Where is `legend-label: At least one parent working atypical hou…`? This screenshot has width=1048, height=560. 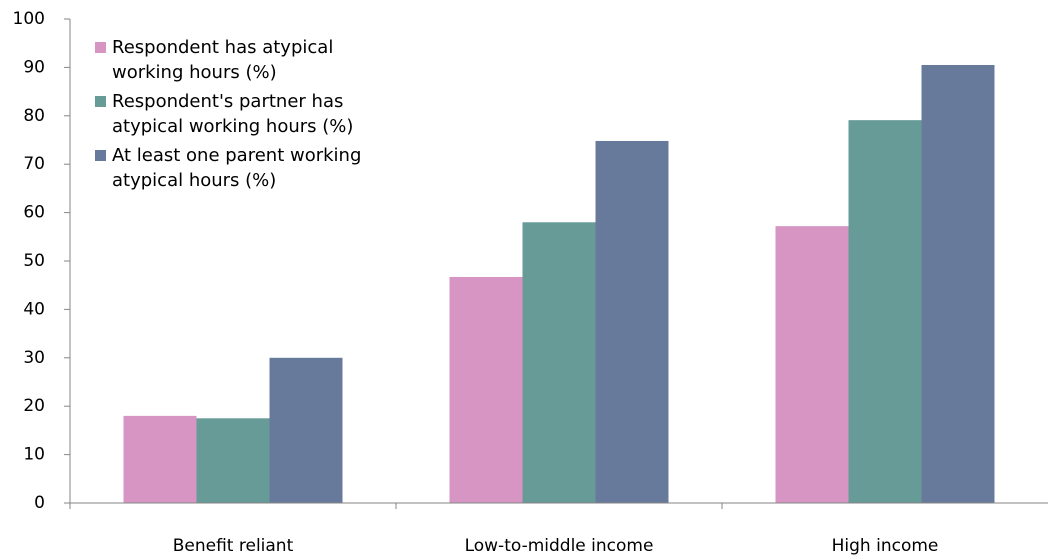
legend-label: At least one parent working atypical hou… is located at coordinates (237, 168).